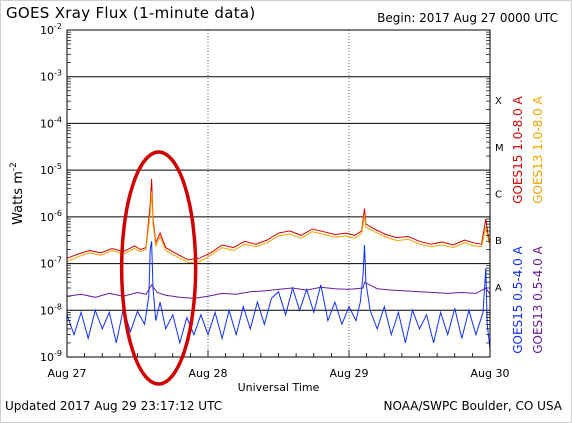 Image resolution: width=572 pixels, height=423 pixels. I want to click on x-tick-label: Aug 27, so click(67, 373).